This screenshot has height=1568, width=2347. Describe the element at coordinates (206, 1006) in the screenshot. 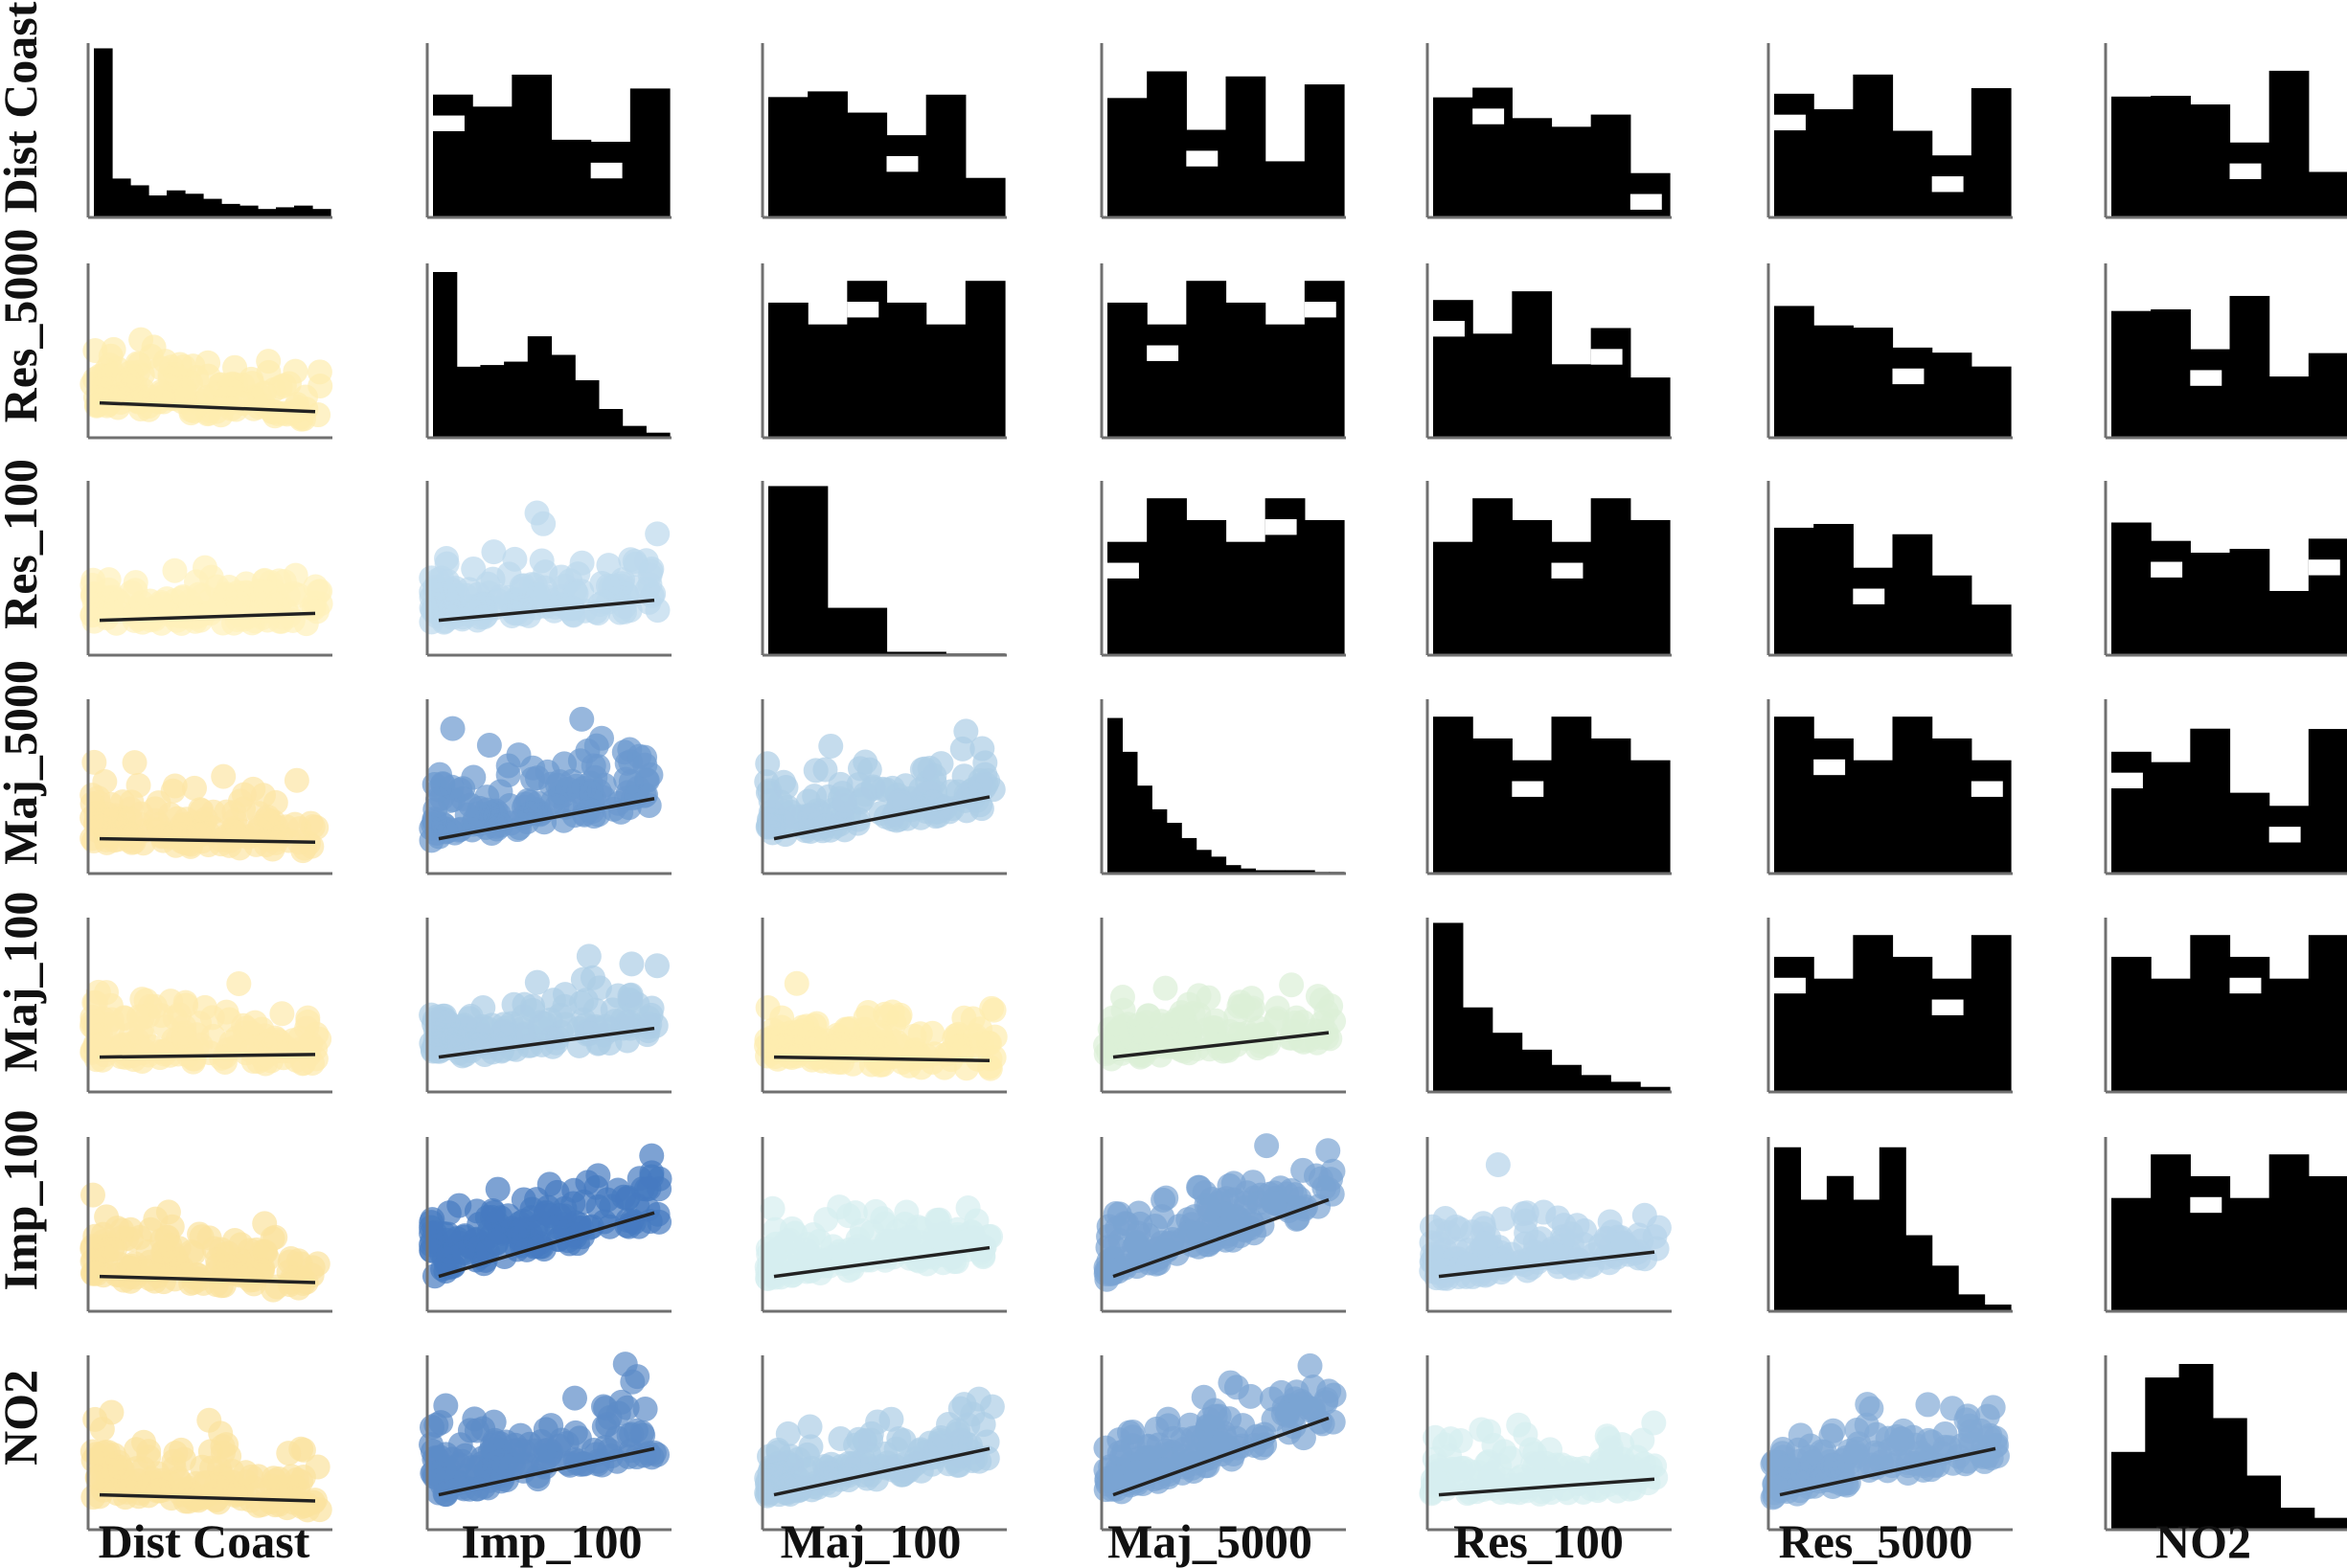

I see `panel-maj-100-vs-dist-coast` at that location.